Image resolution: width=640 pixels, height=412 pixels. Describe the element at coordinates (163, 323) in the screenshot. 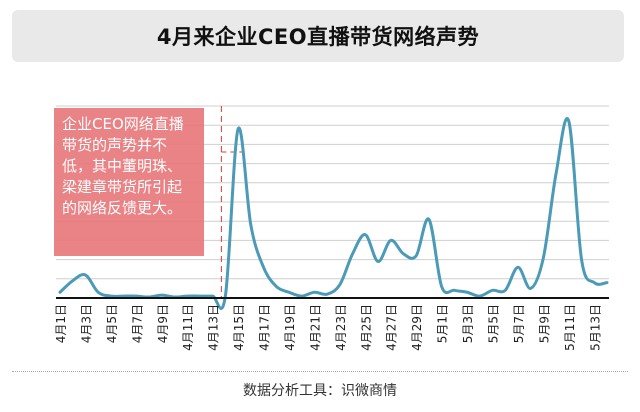

I see `x-tick-label: 4月9日` at that location.